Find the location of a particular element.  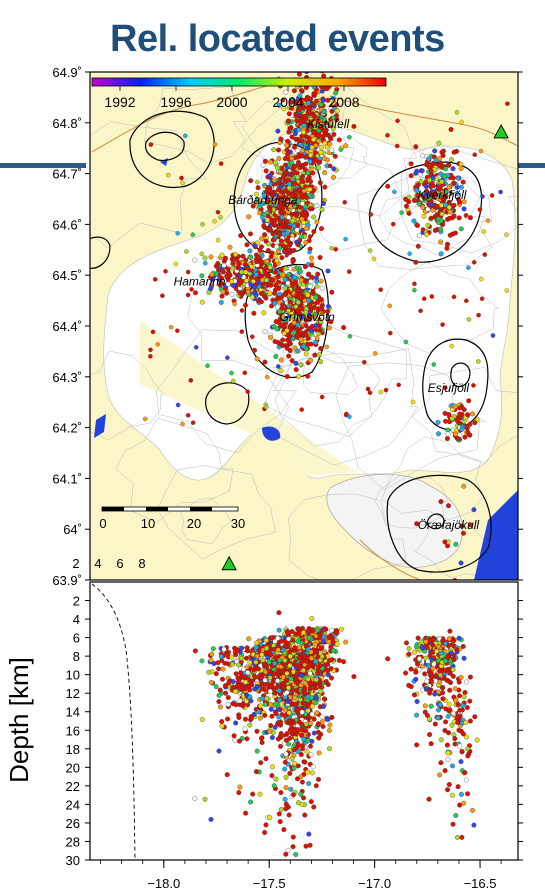

lake is located at coordinates (271, 433).